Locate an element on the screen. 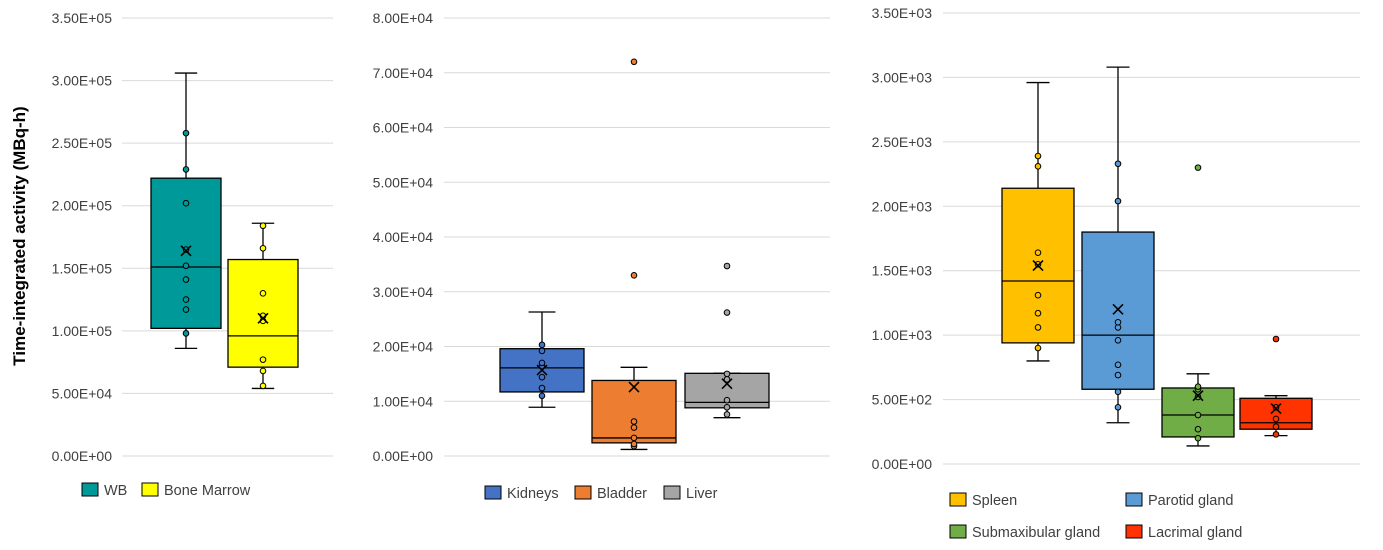 This screenshot has width=1383, height=550. lacrimal-gland-mean-marker is located at coordinates (1276, 409).